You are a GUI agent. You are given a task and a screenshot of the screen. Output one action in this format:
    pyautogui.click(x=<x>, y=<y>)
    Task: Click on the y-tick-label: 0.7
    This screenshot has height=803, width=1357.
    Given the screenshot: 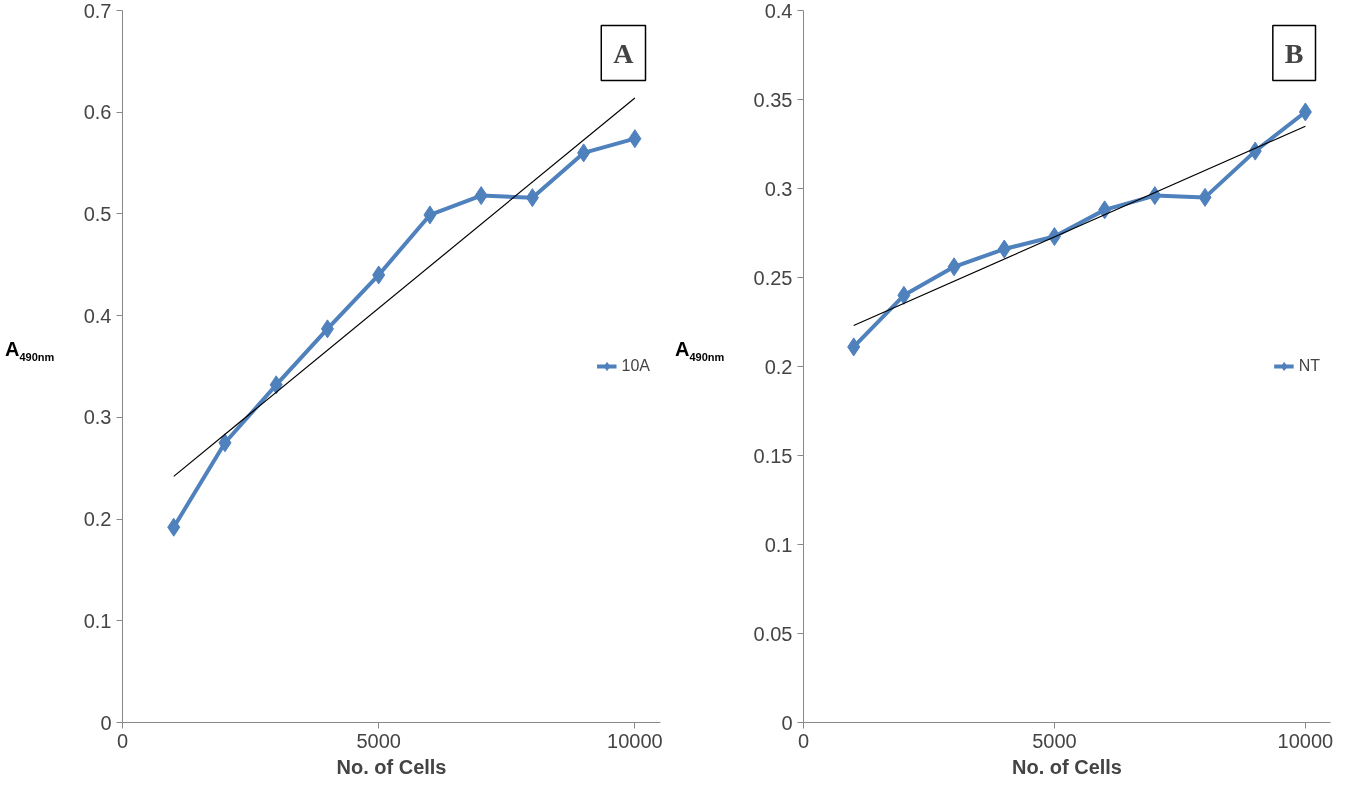 What is the action you would take?
    pyautogui.click(x=97, y=11)
    